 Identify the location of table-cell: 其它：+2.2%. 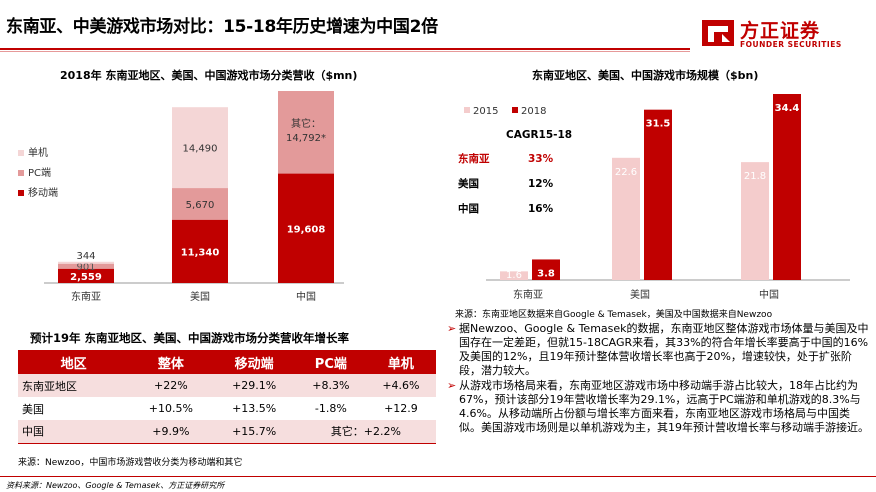
(365, 432).